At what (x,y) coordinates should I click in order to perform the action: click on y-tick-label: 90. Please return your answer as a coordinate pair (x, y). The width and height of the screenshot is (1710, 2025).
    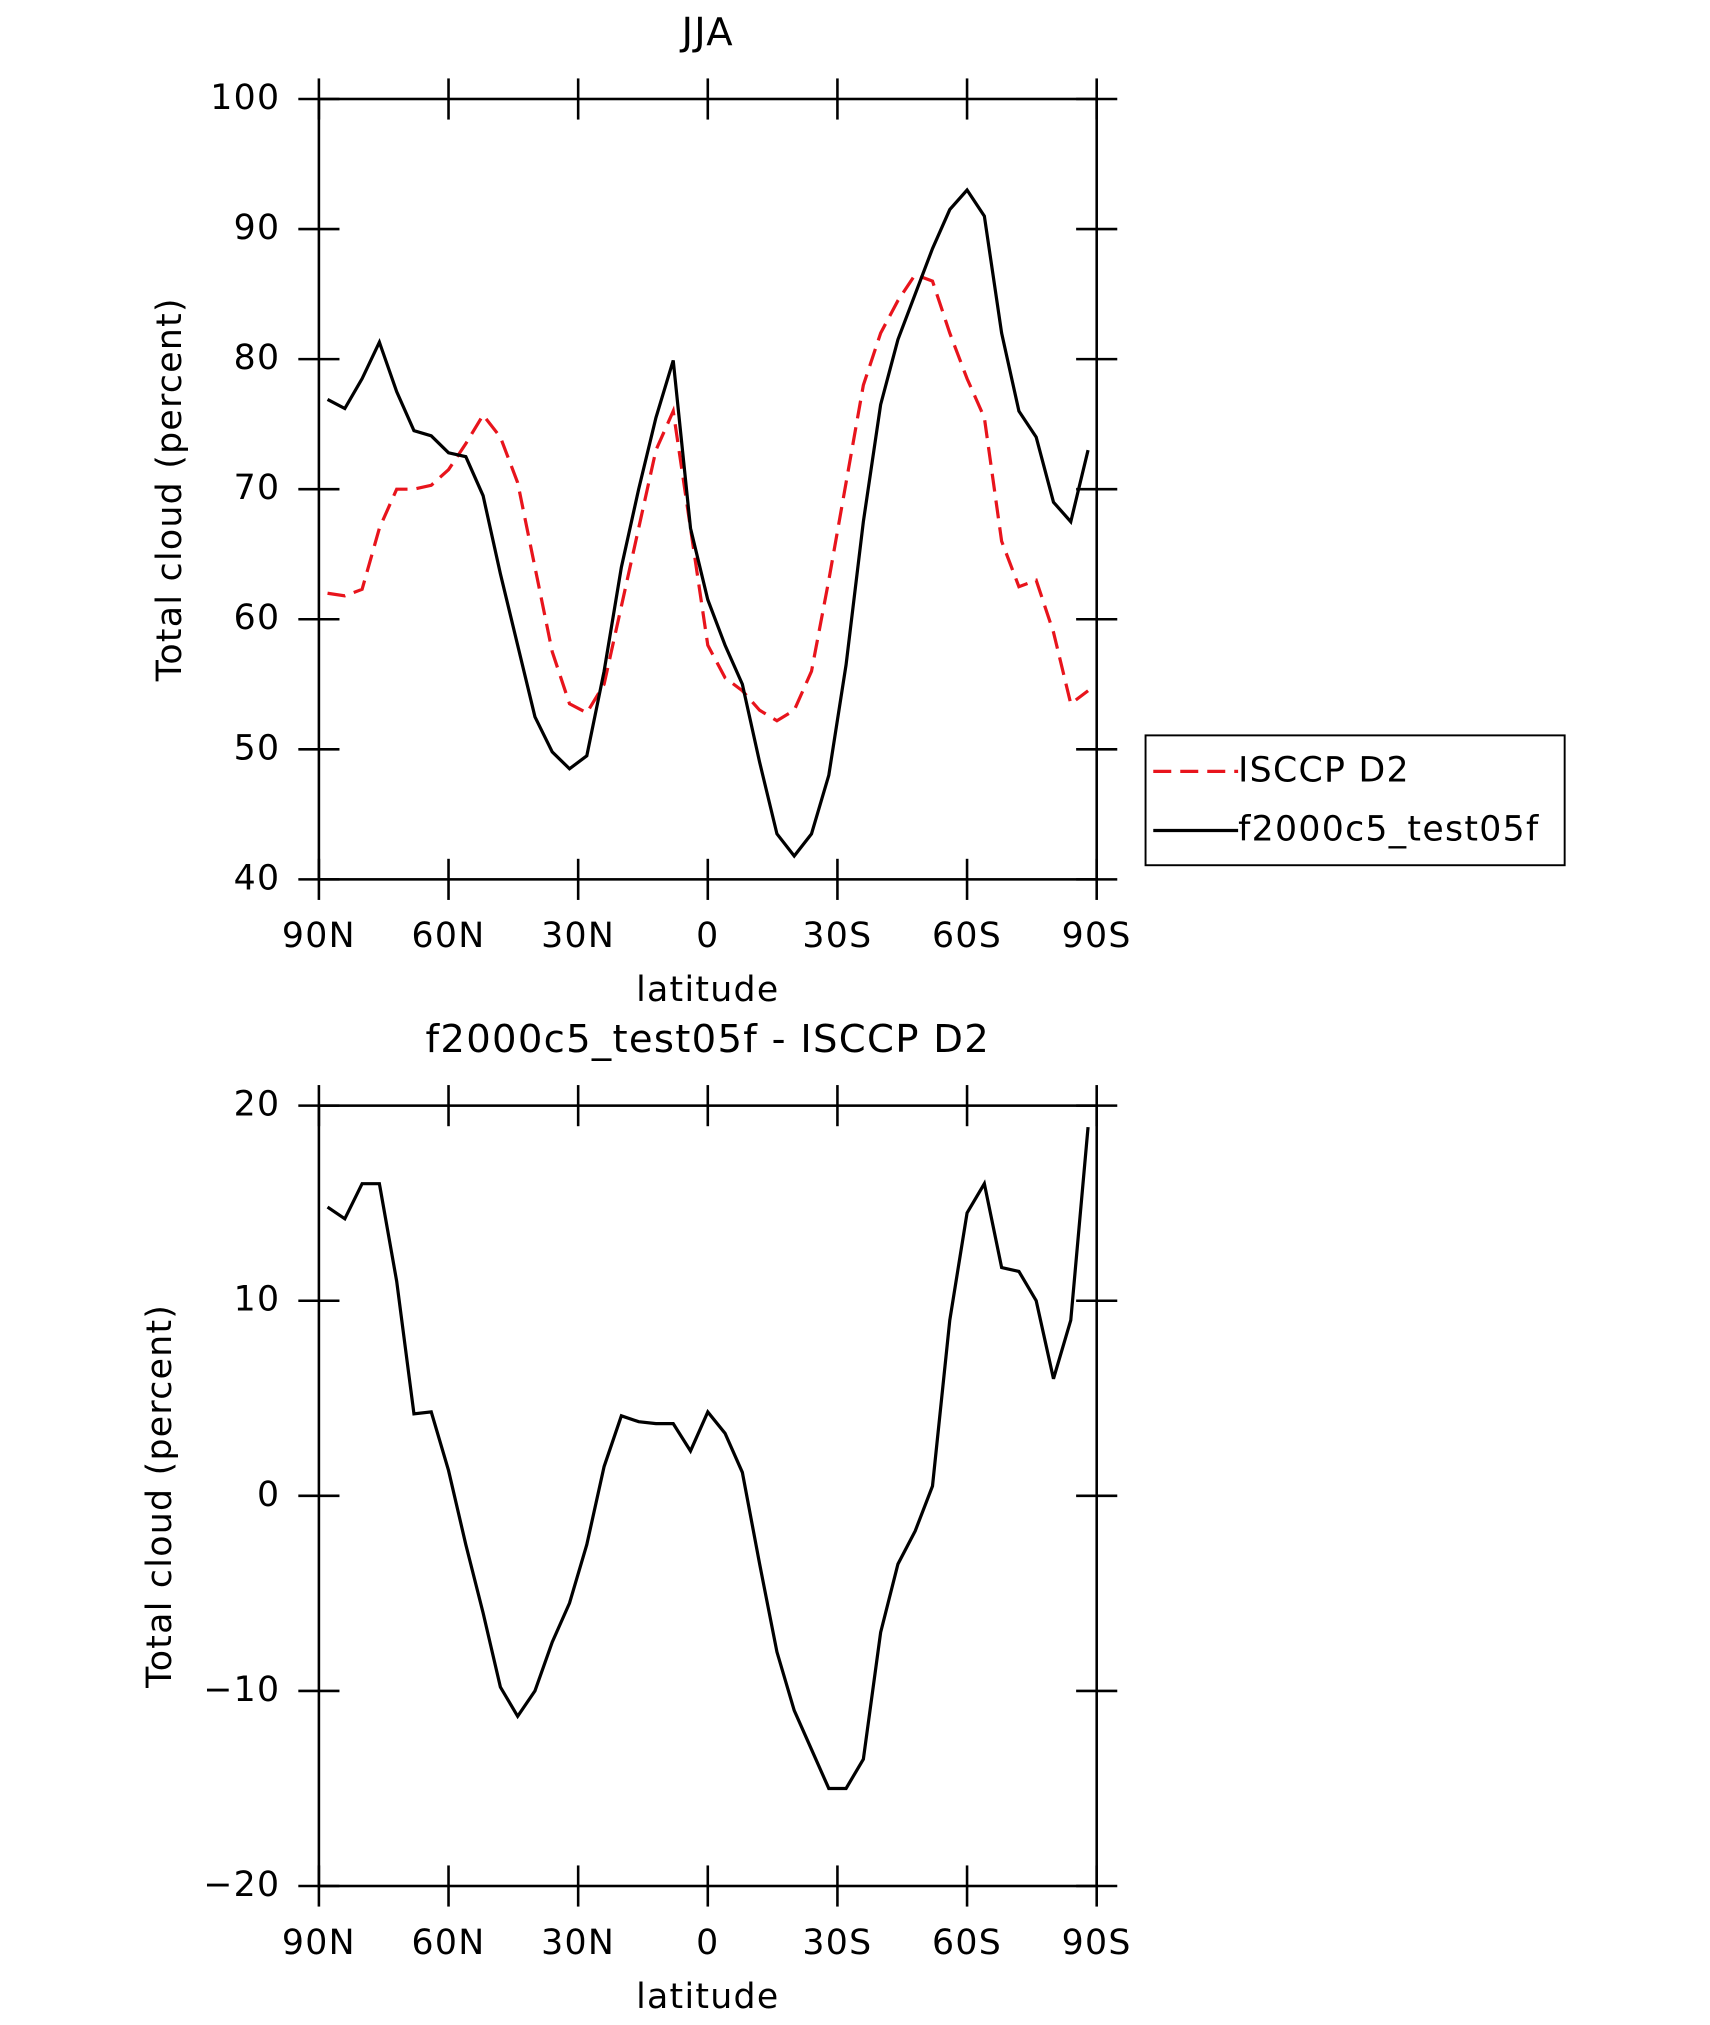
    Looking at the image, I should click on (257, 228).